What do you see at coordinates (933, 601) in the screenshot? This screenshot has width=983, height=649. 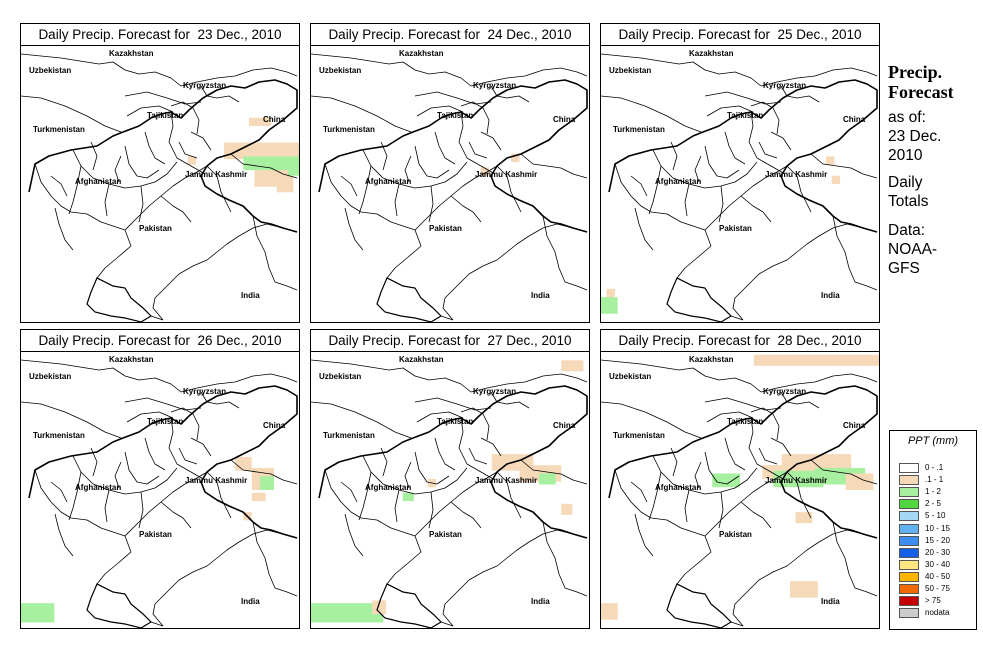 I see `legend-label: > 75` at bounding box center [933, 601].